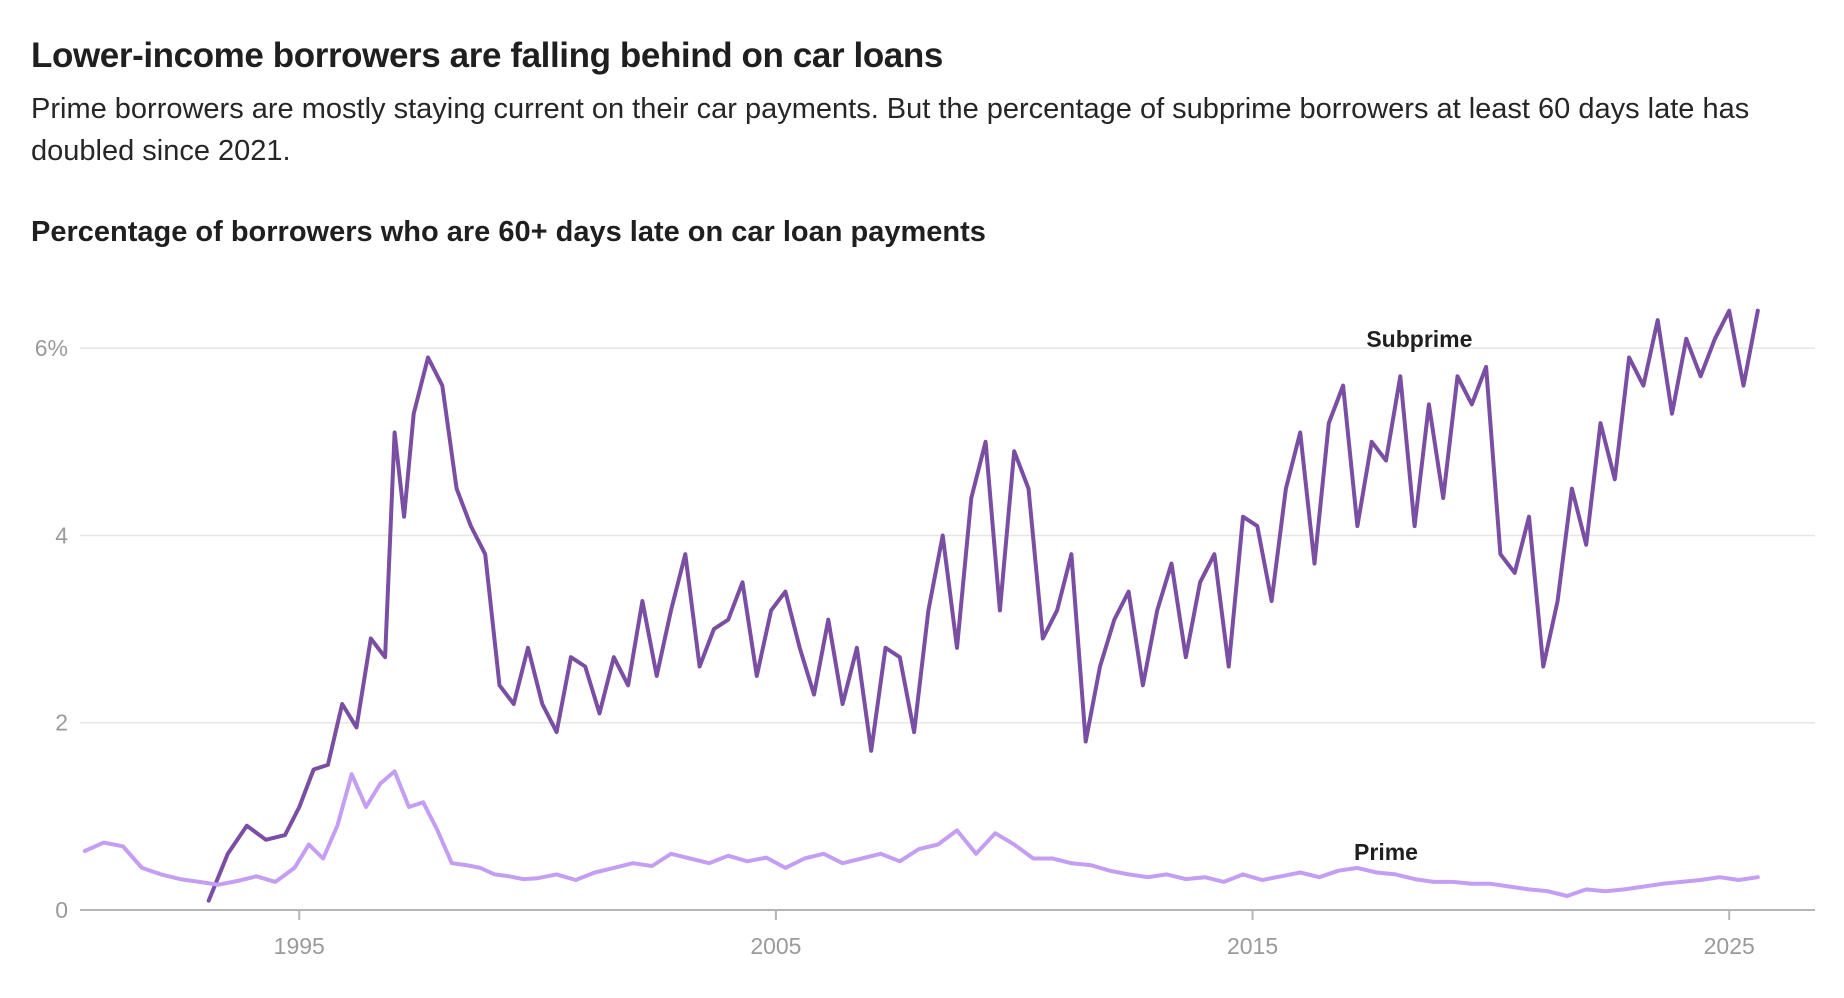  Describe the element at coordinates (1252, 946) in the screenshot. I see `x-tick-label: 2015` at that location.